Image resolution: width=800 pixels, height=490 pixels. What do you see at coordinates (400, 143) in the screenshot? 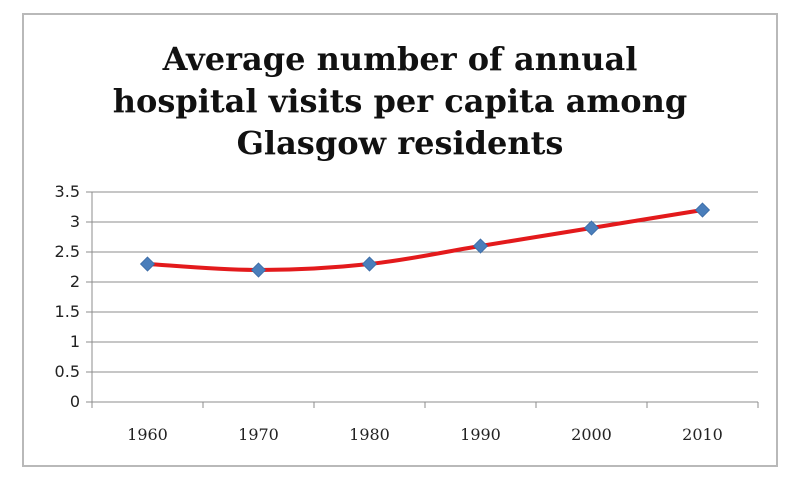
I see `chart-title-line-3: Glasgow residents` at bounding box center [400, 143].